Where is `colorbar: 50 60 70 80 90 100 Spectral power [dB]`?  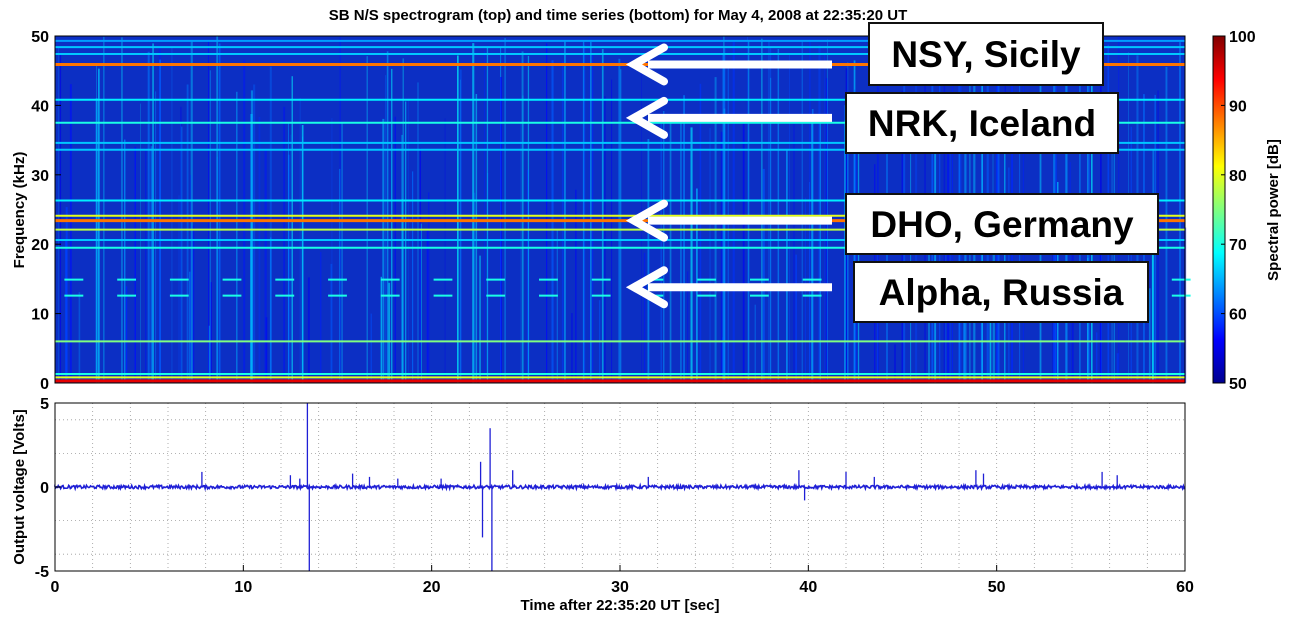
colorbar: 50 60 70 80 90 100 Spectral power [dB] is located at coordinates (1247, 211).